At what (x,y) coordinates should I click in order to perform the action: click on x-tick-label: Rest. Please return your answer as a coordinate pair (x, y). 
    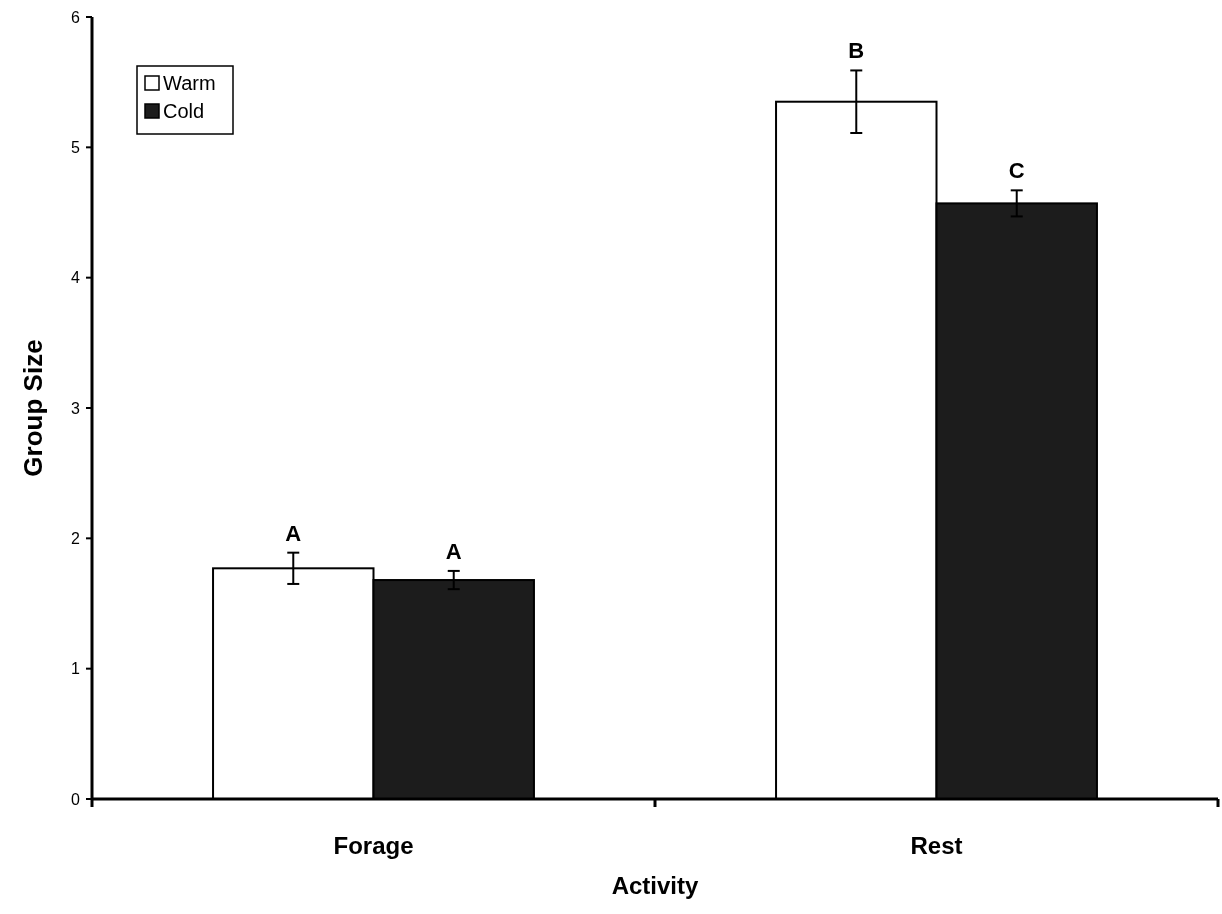
    Looking at the image, I should click on (936, 845).